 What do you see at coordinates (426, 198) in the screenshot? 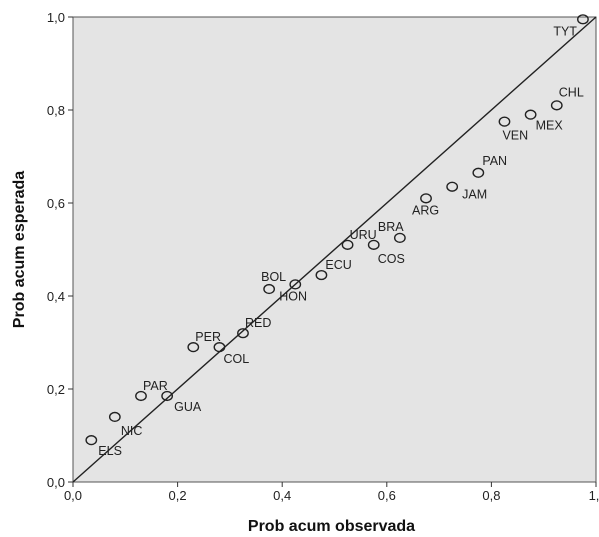
I see `point-arg` at bounding box center [426, 198].